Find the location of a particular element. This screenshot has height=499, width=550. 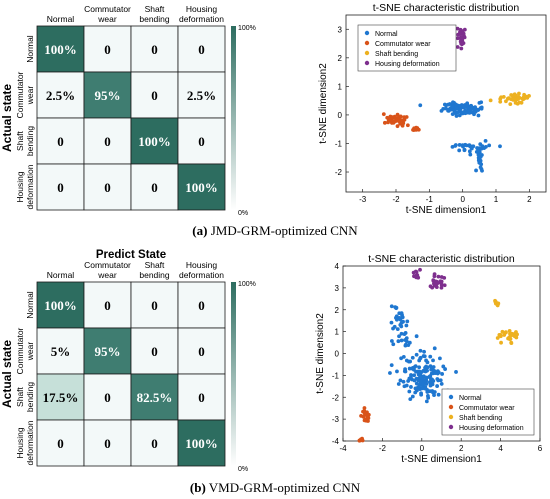

caption-a: (a) JMD-GRM-optimized CNN is located at coordinates (275, 230).